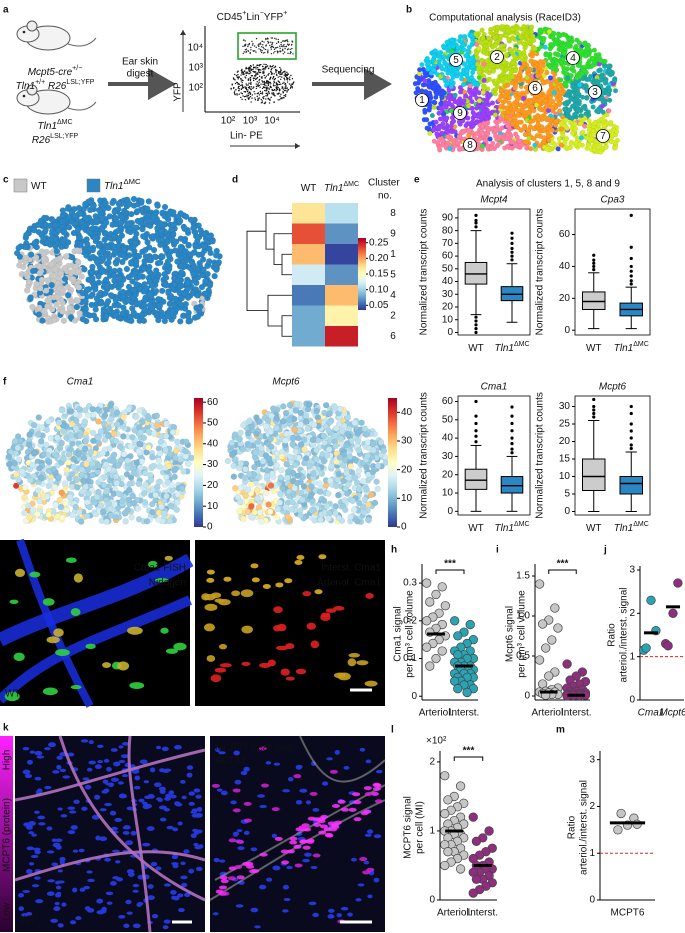 The width and height of the screenshot is (685, 933). I want to click on heatmap-cell, so click(308, 295).